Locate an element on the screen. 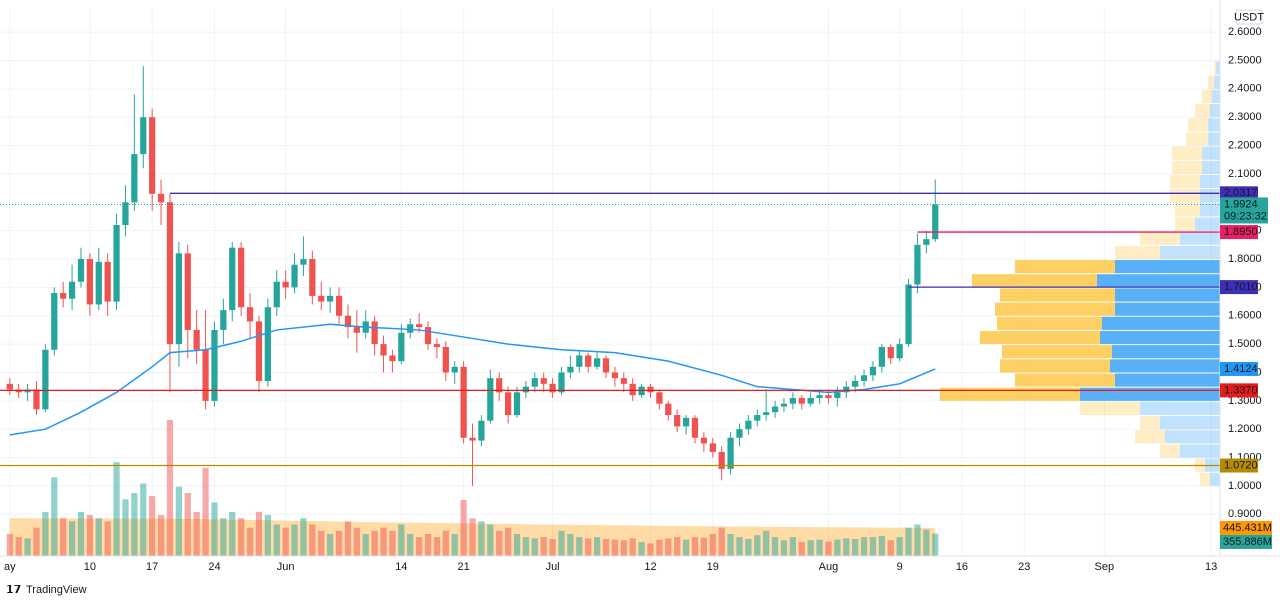 This screenshot has height=602, width=1280. x-tick-label: 12 is located at coordinates (650, 567).